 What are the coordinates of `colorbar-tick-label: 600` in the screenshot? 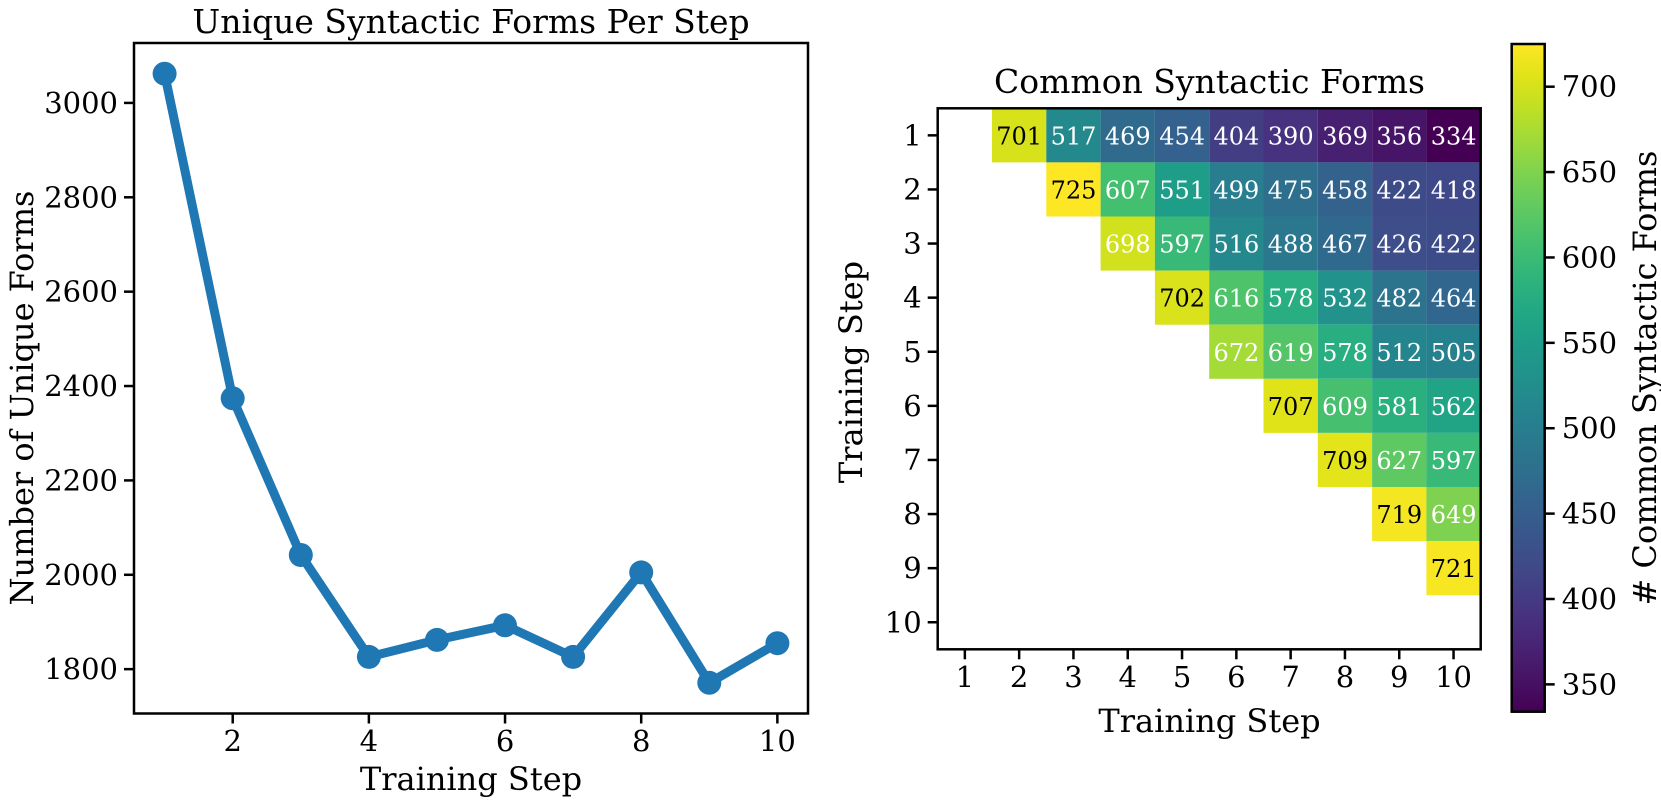 It's located at (1589, 257).